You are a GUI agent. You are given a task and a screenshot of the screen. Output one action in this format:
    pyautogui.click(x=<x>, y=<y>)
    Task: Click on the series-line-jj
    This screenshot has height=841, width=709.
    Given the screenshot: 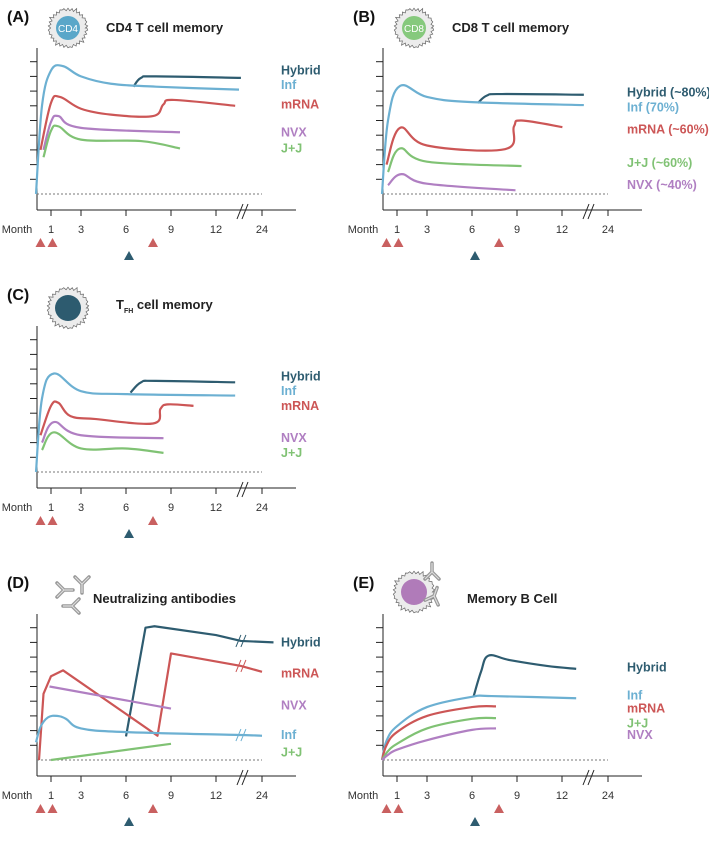 What is the action you would take?
    pyautogui.click(x=439, y=738)
    